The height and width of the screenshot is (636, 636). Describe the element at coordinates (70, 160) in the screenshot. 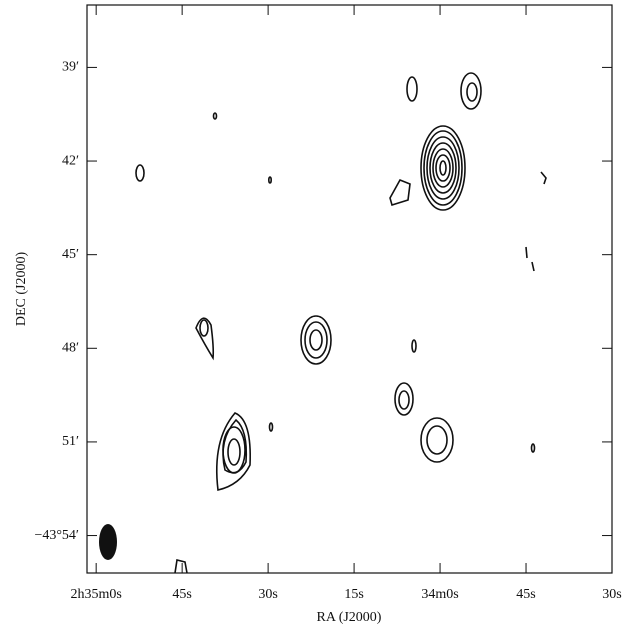

I see `y-tick-label: 42′` at that location.